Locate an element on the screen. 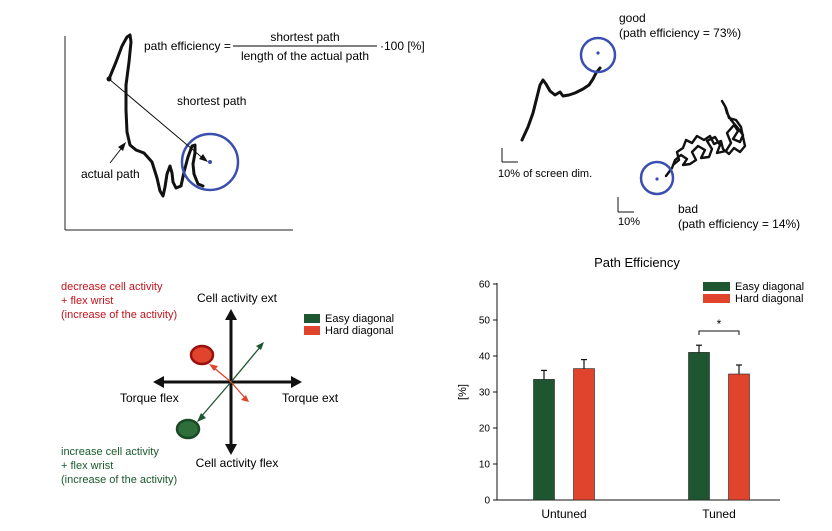 Image resolution: width=832 pixels, height=531 pixels. y-tick-label: 50 is located at coordinates (485, 321).